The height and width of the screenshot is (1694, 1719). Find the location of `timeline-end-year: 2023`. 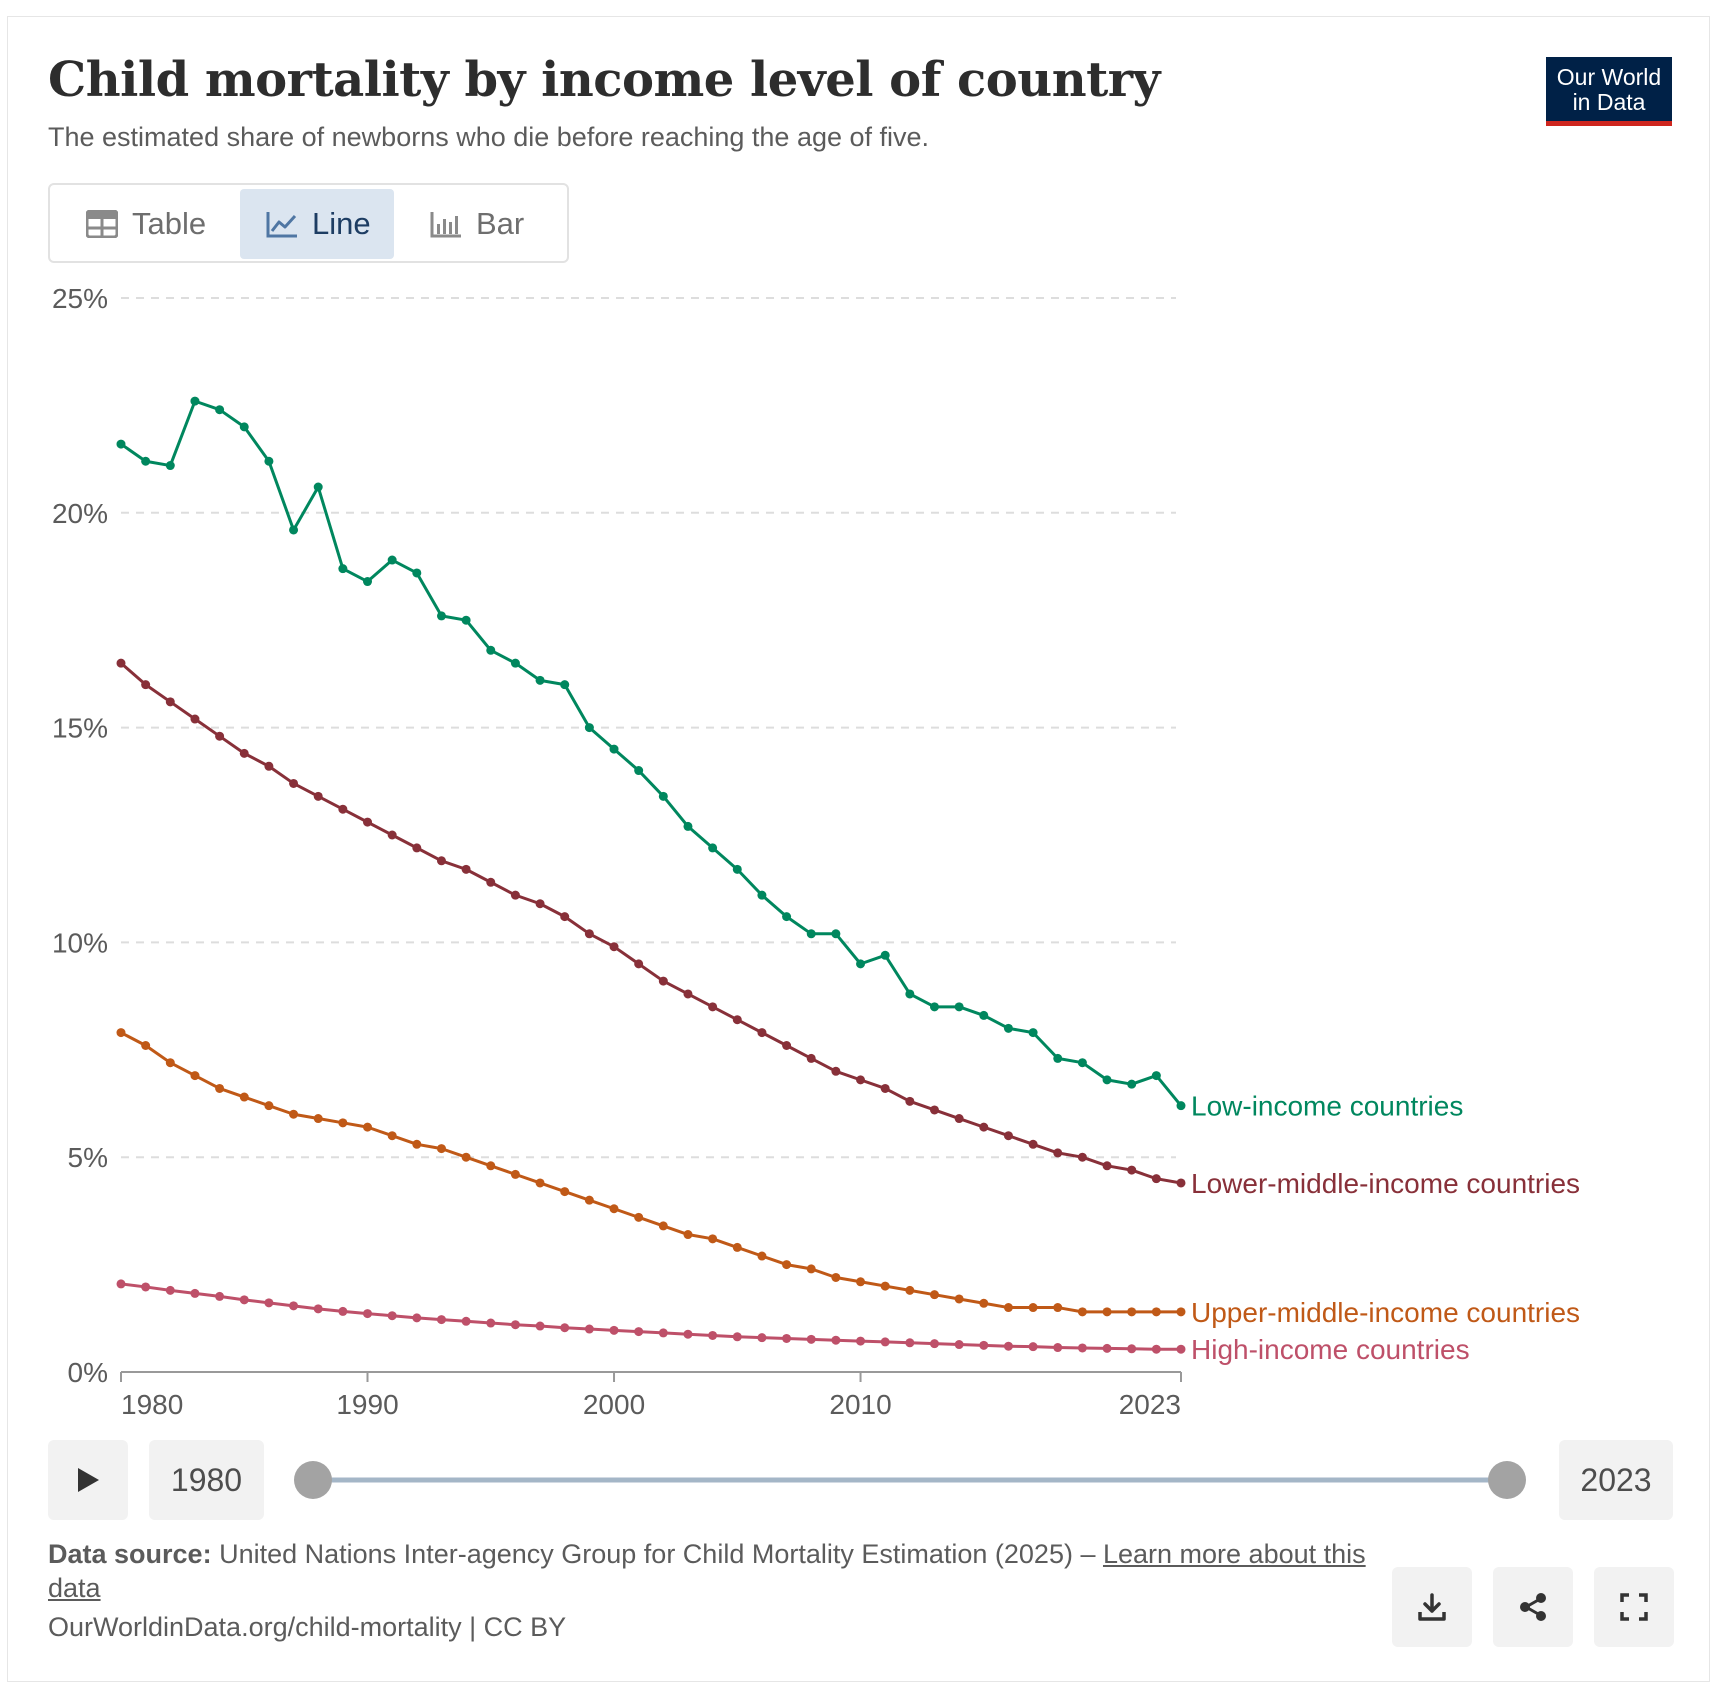

timeline-end-year: 2023 is located at coordinates (1616, 1480).